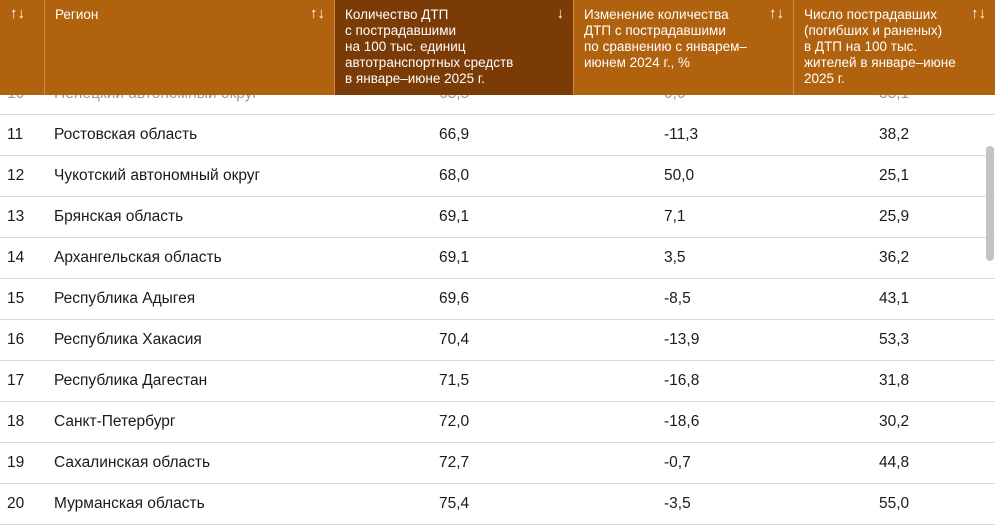 This screenshot has height=528, width=995. Describe the element at coordinates (16, 503) in the screenshot. I see `row-number: 20` at that location.